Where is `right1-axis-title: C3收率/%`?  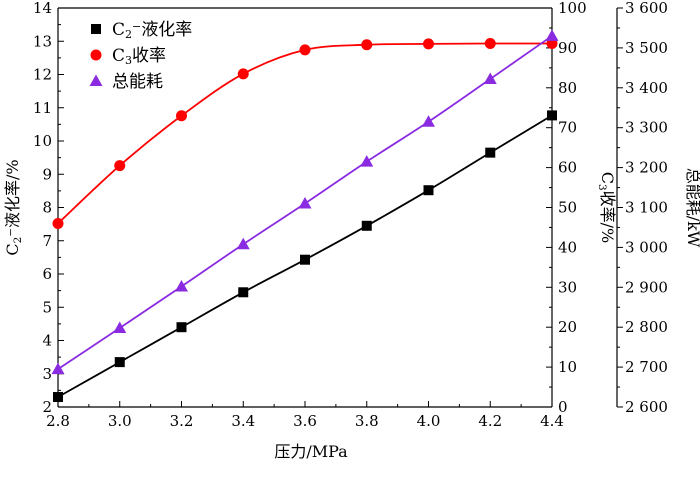
right1-axis-title: C3收率/% is located at coordinates (607, 207).